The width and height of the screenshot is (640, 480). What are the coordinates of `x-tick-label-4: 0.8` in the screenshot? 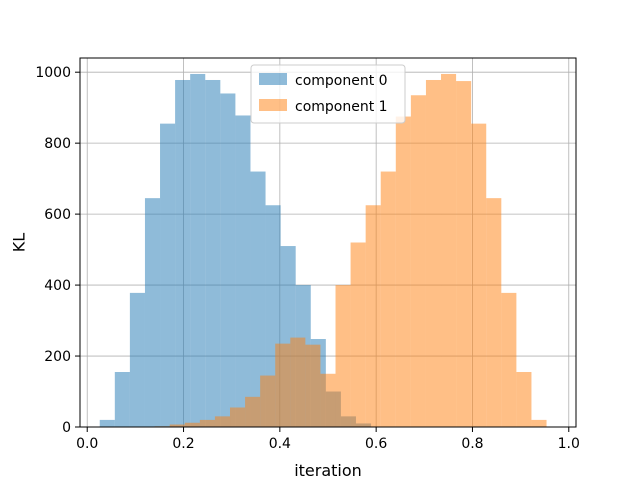 It's located at (472, 444).